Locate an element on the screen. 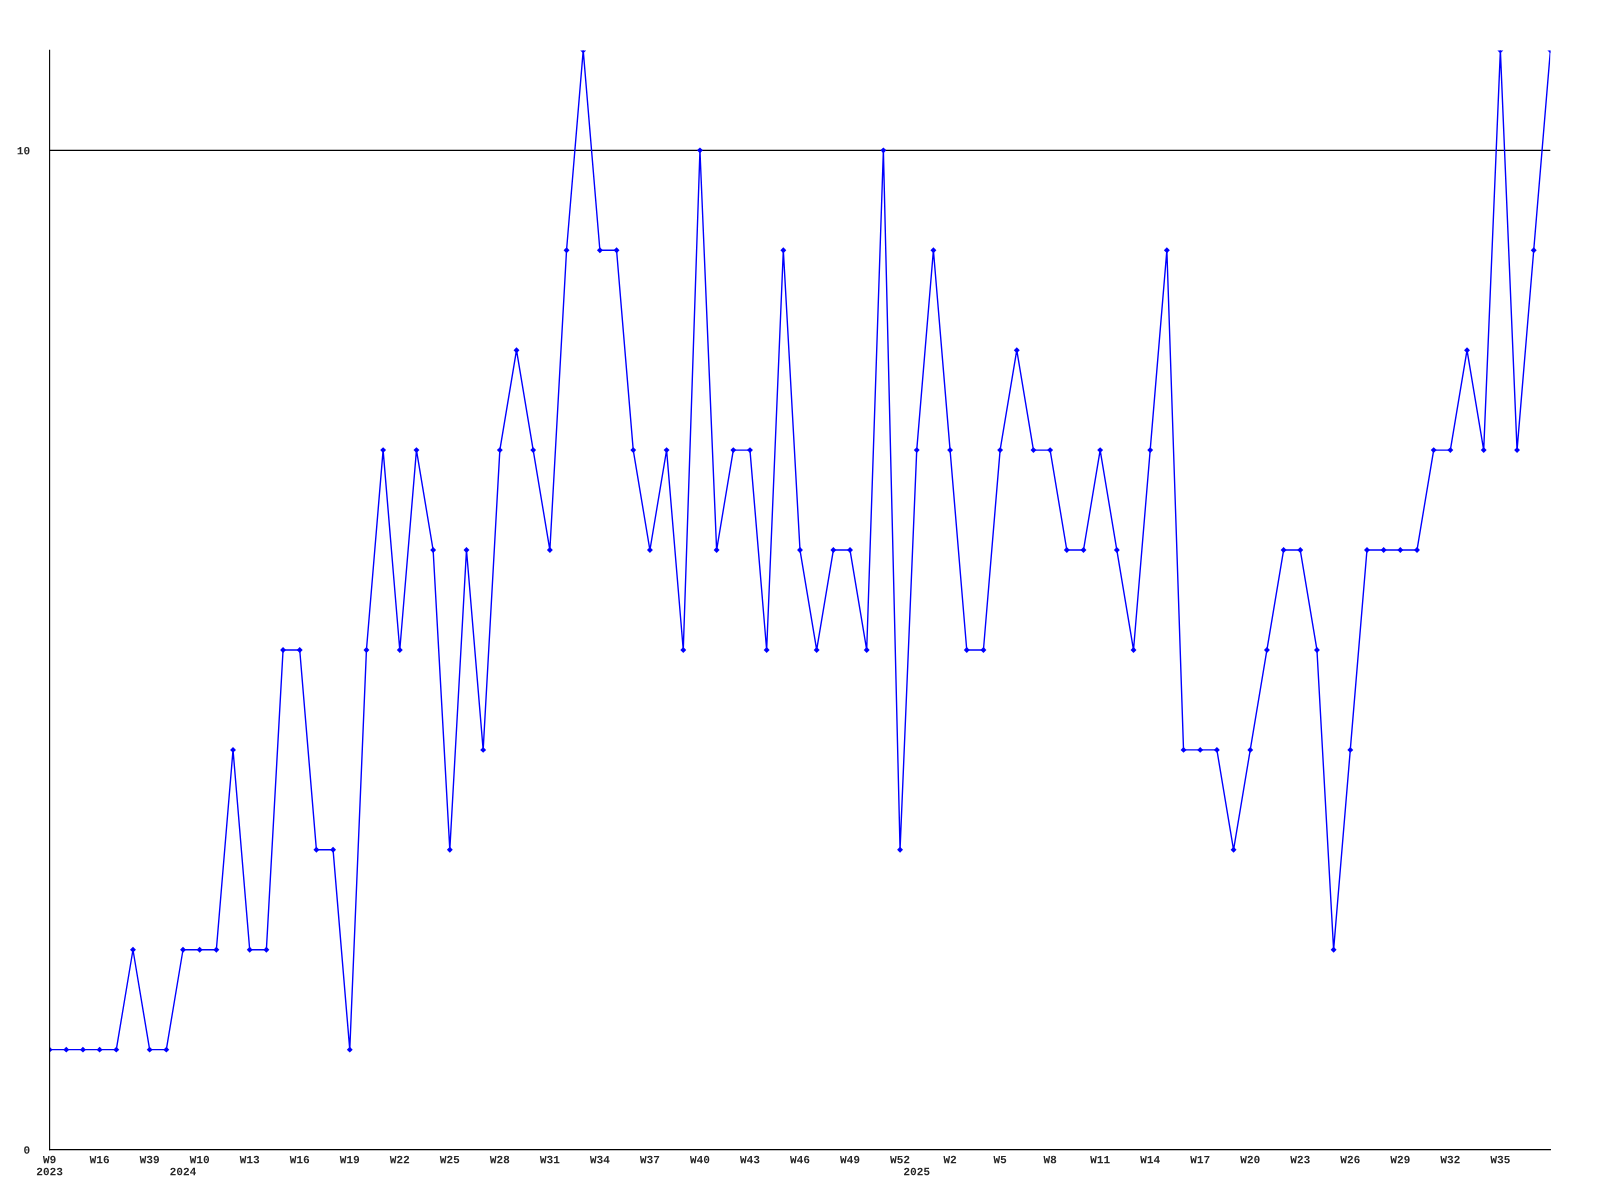 The width and height of the screenshot is (1600, 1200). x-tick-label: W25 is located at coordinates (449, 1159).